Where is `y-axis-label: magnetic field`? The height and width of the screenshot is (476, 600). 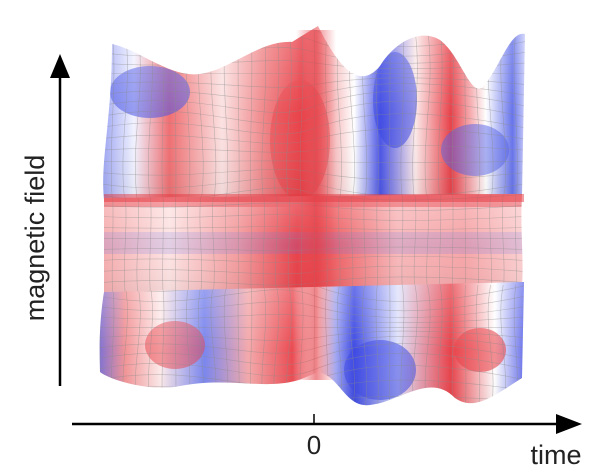 y-axis-label: magnetic field is located at coordinates (35, 238).